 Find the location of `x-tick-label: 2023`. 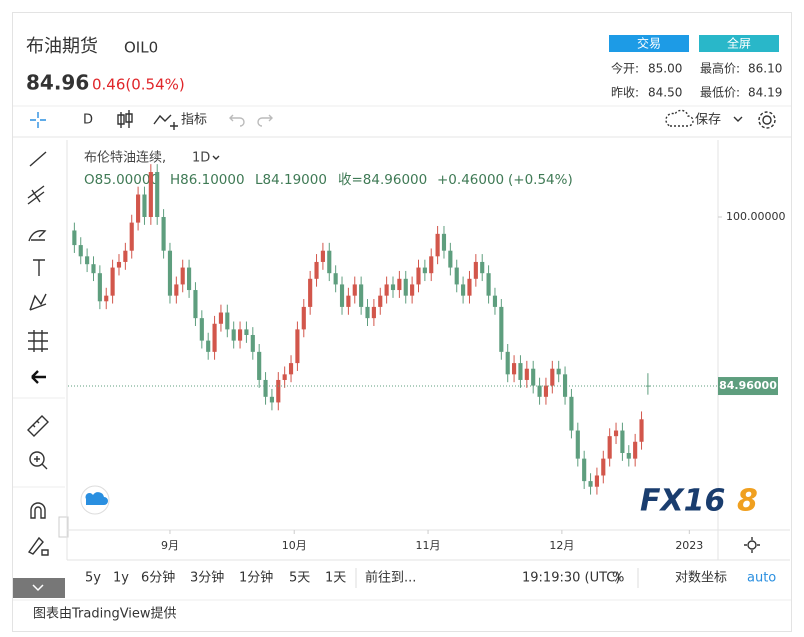

x-tick-label: 2023 is located at coordinates (689, 545).